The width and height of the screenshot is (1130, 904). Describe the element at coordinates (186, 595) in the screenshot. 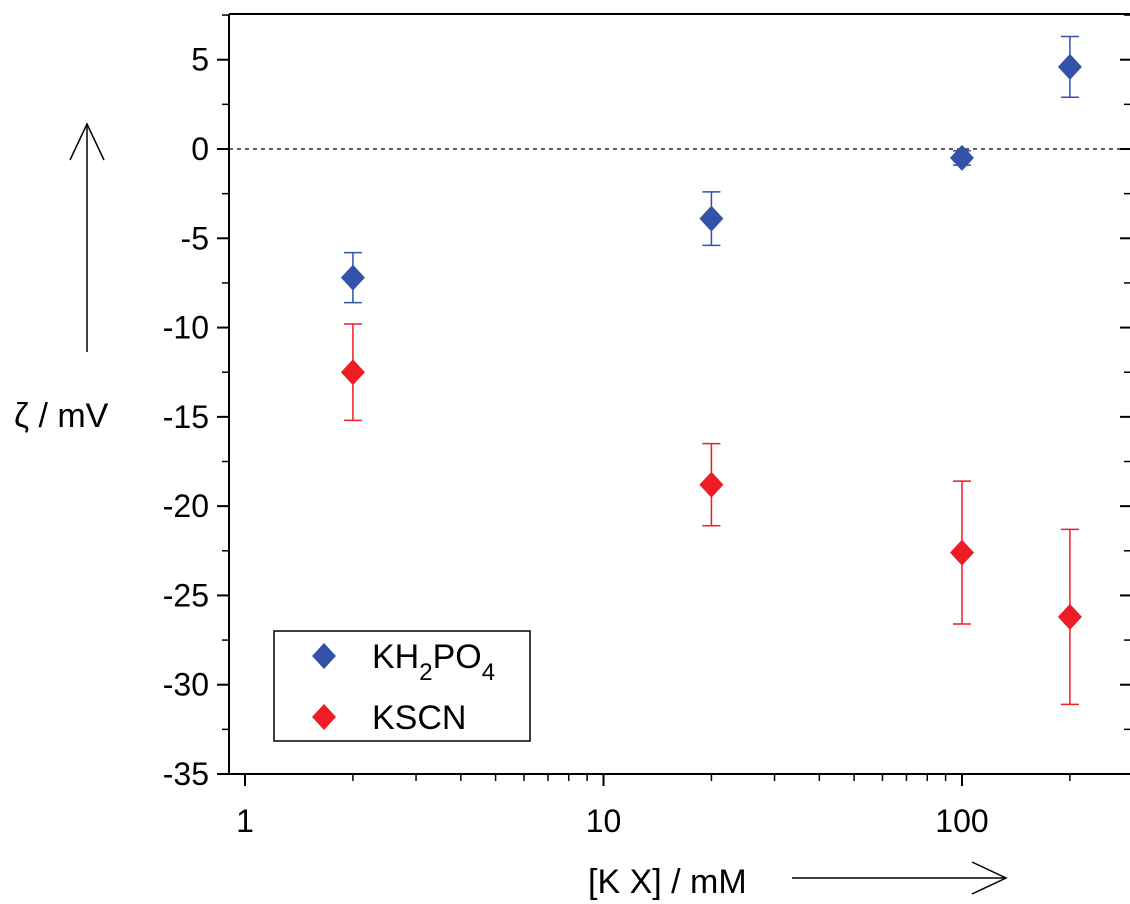

I see `y-tick-label: -25` at that location.